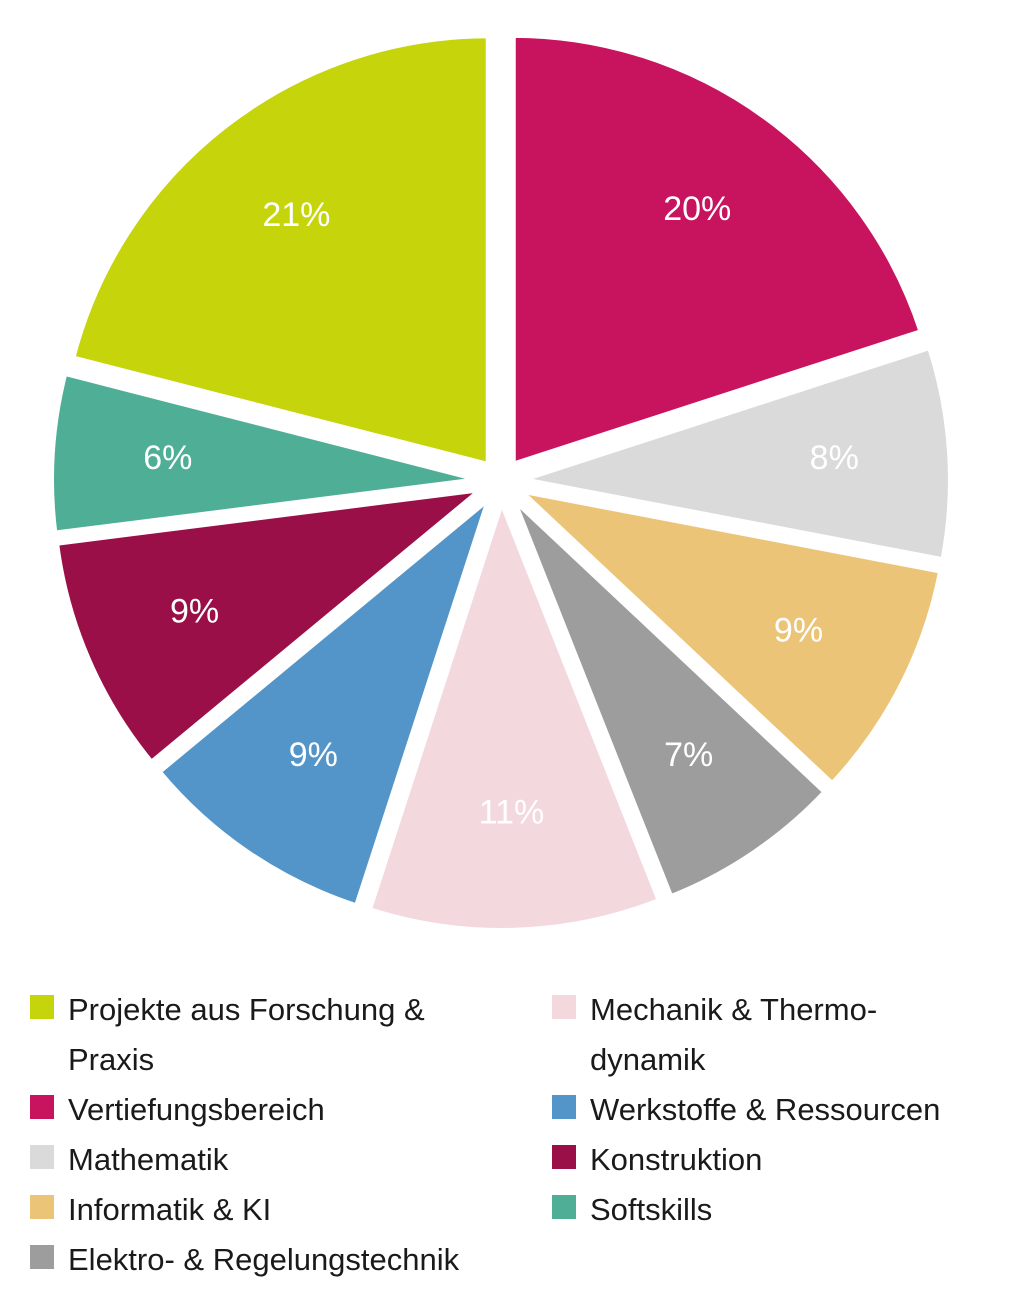 The width and height of the screenshot is (1016, 1295). What do you see at coordinates (148, 1159) in the screenshot?
I see `legend-label: Mathematik` at bounding box center [148, 1159].